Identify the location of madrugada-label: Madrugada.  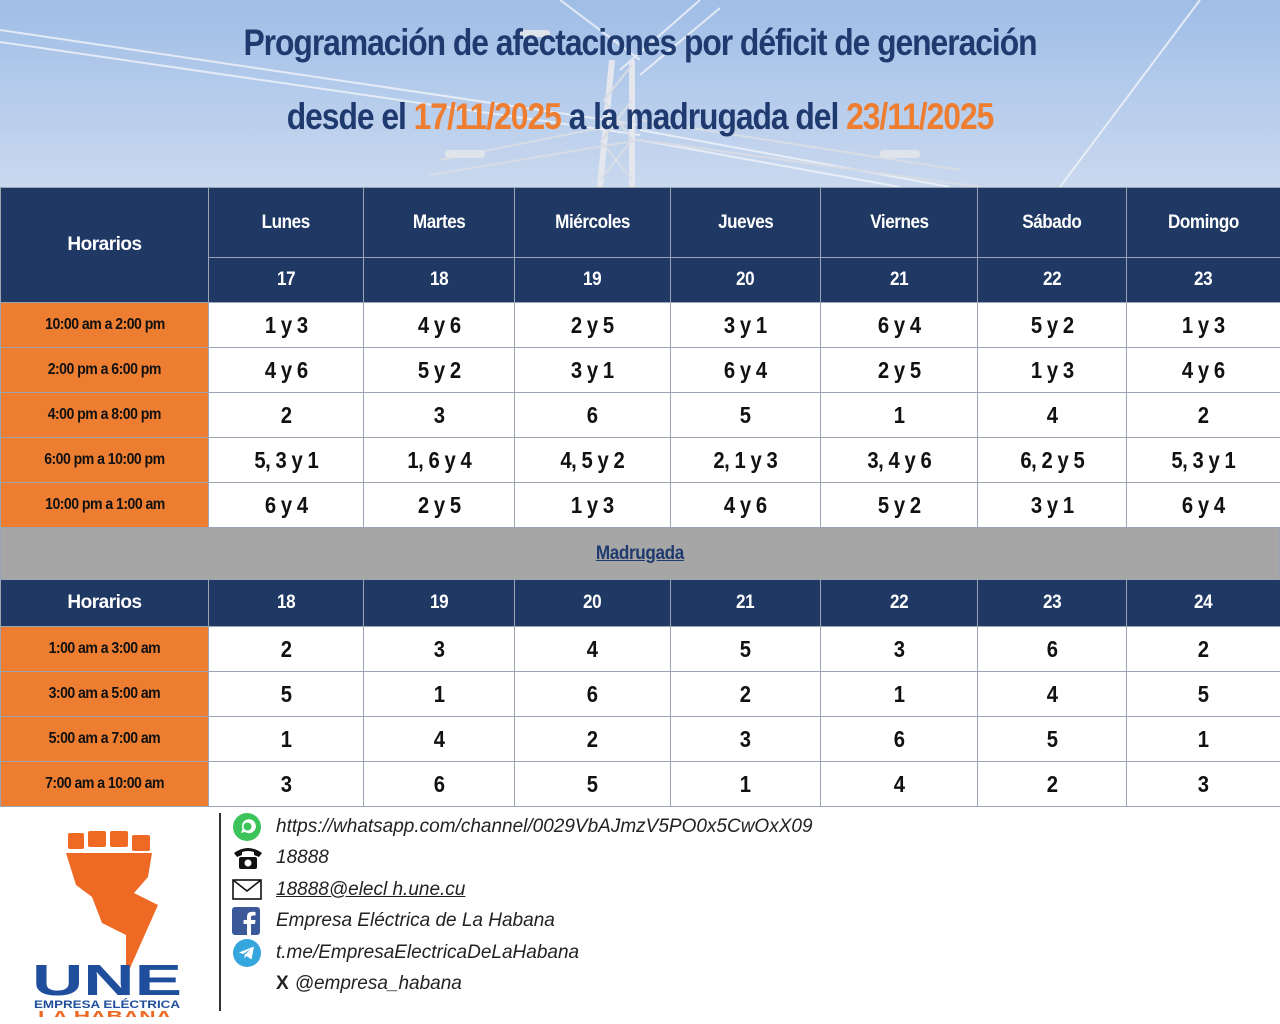
(640, 553).